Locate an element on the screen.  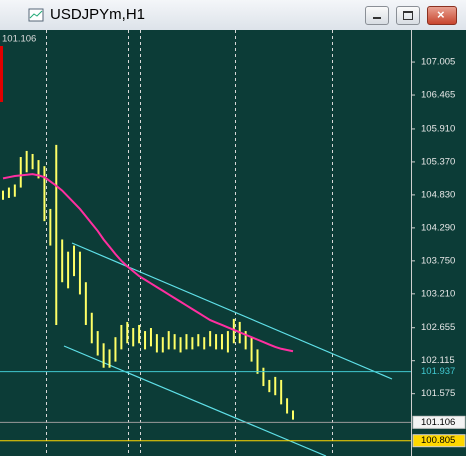
close-button: × is located at coordinates (442, 15).